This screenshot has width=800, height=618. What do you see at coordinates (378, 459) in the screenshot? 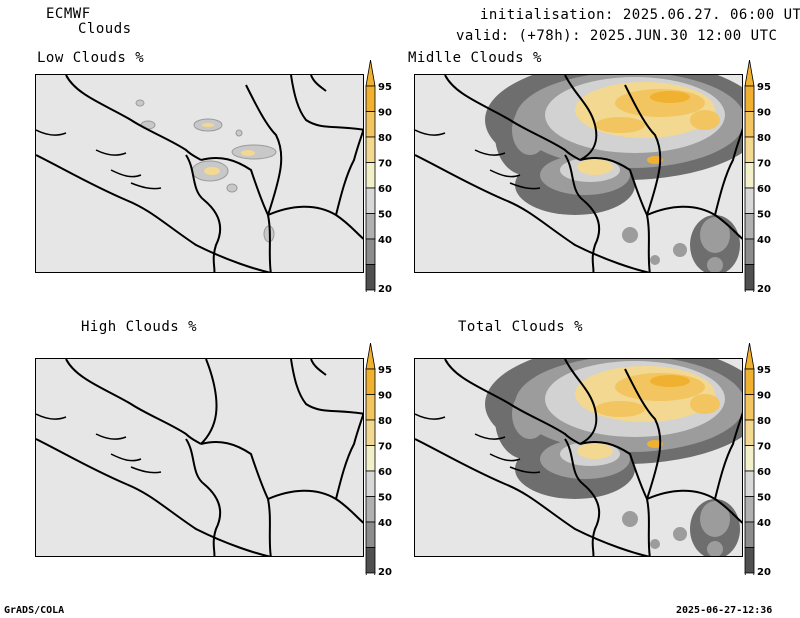
I see `colorbar-high: 95 90 80 70 60 50 40 20` at bounding box center [378, 459].